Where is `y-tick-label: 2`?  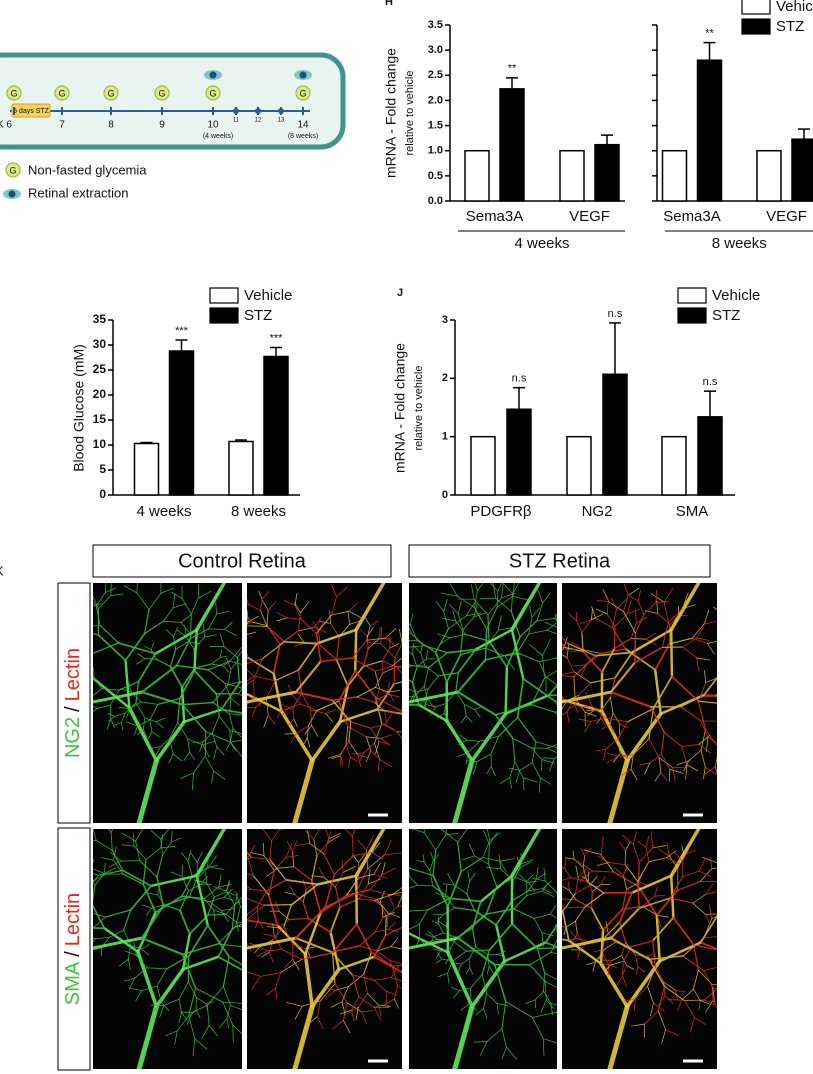 y-tick-label: 2 is located at coordinates (445, 378).